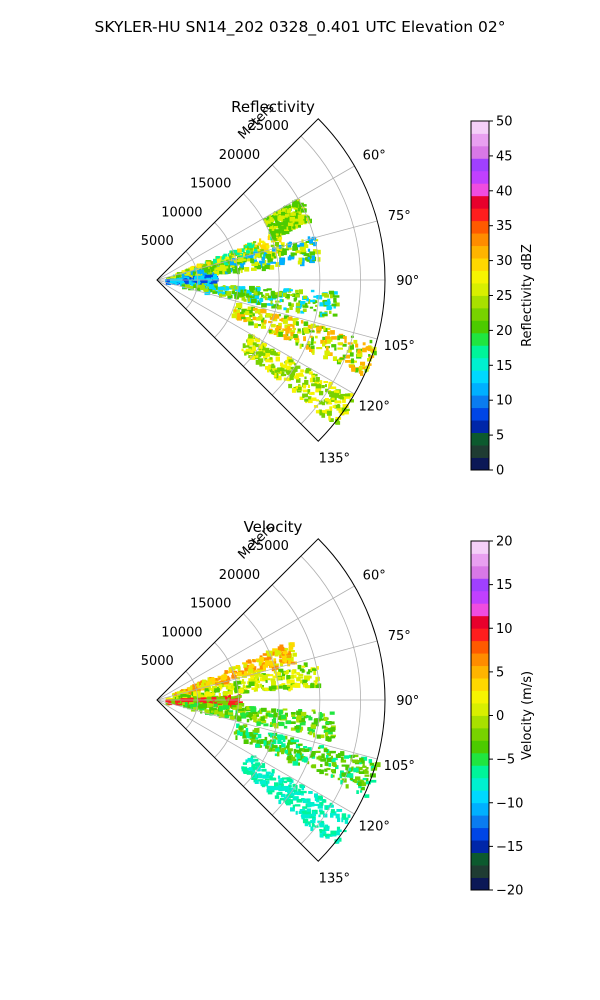 This screenshot has width=600, height=1000. I want to click on azimuth-tick-label: 120°, so click(374, 826).